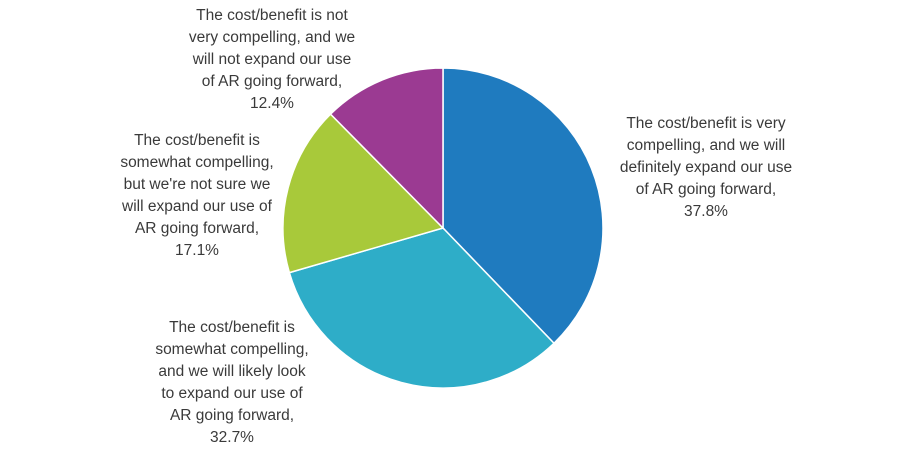 The width and height of the screenshot is (900, 450). Describe the element at coordinates (197, 206) in the screenshot. I see `pie-slice-label-line: will expand our use of` at that location.